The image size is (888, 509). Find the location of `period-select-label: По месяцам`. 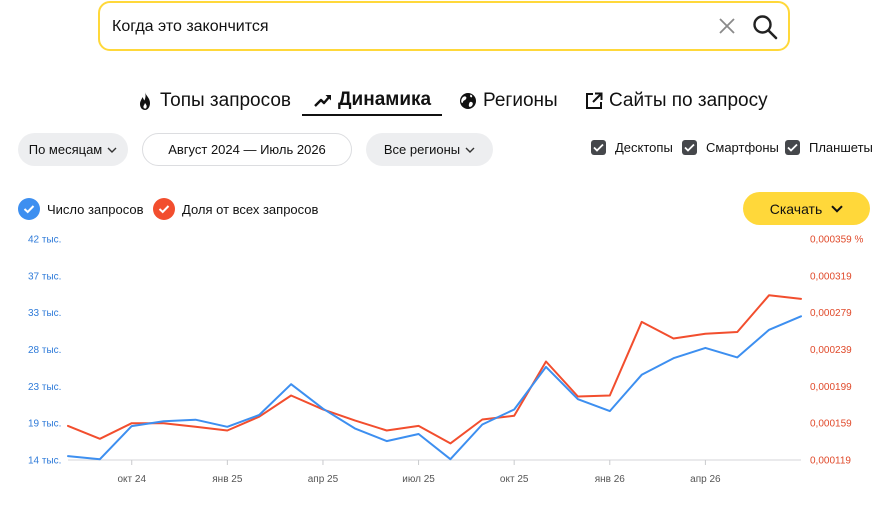

period-select-label: По месяцам is located at coordinates (65, 149).